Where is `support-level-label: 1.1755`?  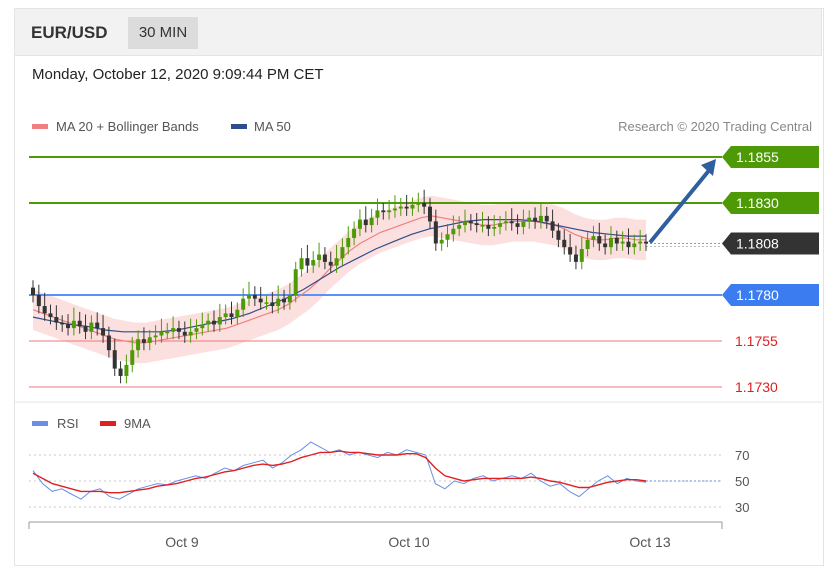 support-level-label: 1.1755 is located at coordinates (756, 341).